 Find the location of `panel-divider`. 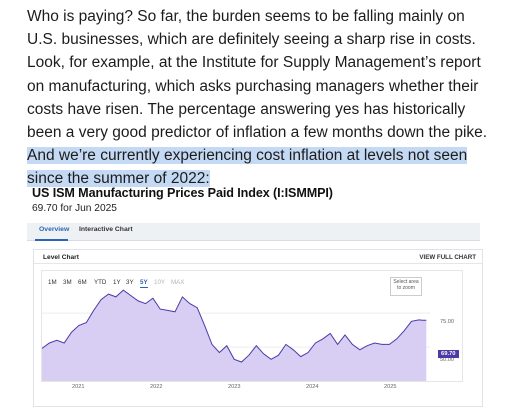

panel-divider is located at coordinates (258, 263).